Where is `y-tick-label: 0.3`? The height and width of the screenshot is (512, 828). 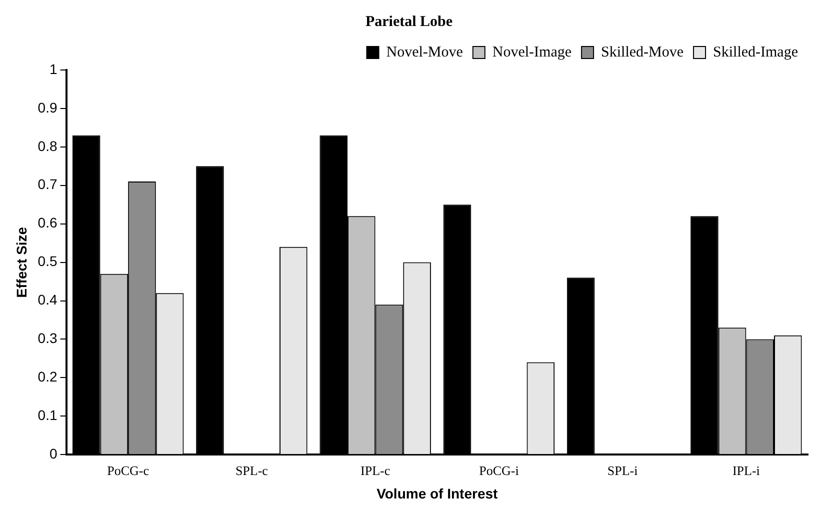
y-tick-label: 0.3 is located at coordinates (48, 338).